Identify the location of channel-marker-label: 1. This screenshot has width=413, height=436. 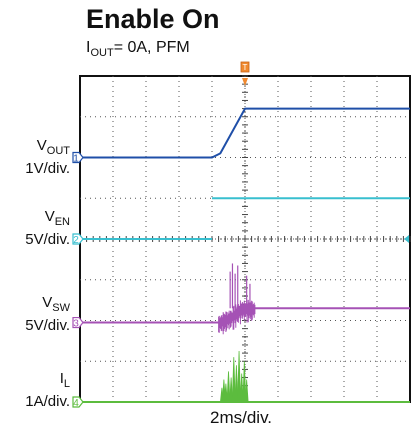
(76, 159).